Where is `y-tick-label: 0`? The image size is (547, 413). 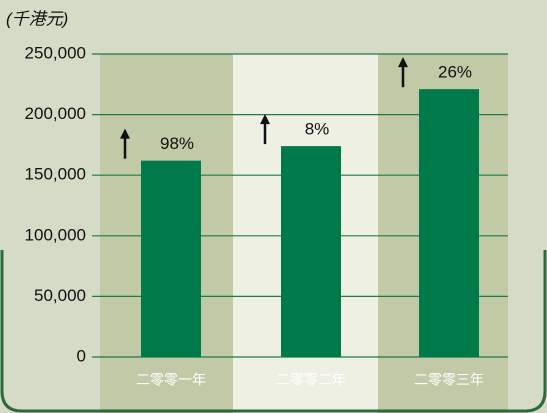 y-tick-label: 0 is located at coordinates (81, 355).